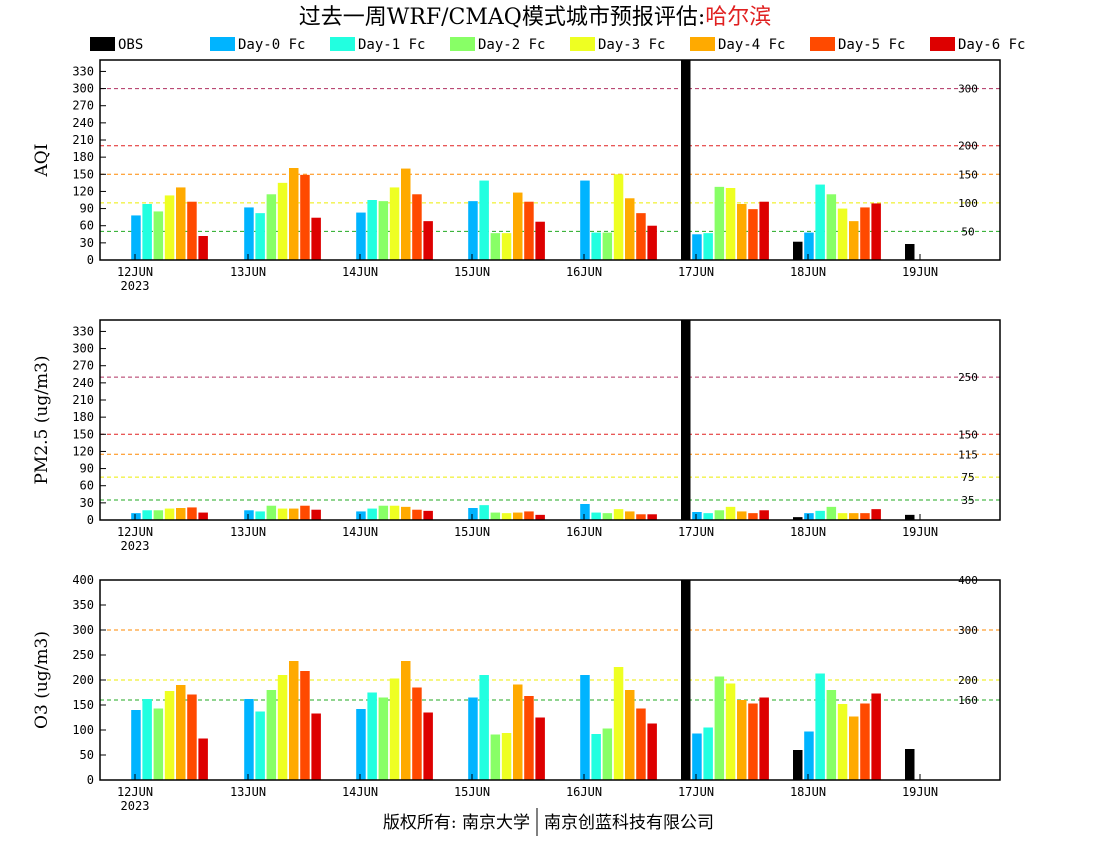 This screenshot has width=1100, height=850. I want to click on legend-item: Day-6 Fc, so click(977, 45).